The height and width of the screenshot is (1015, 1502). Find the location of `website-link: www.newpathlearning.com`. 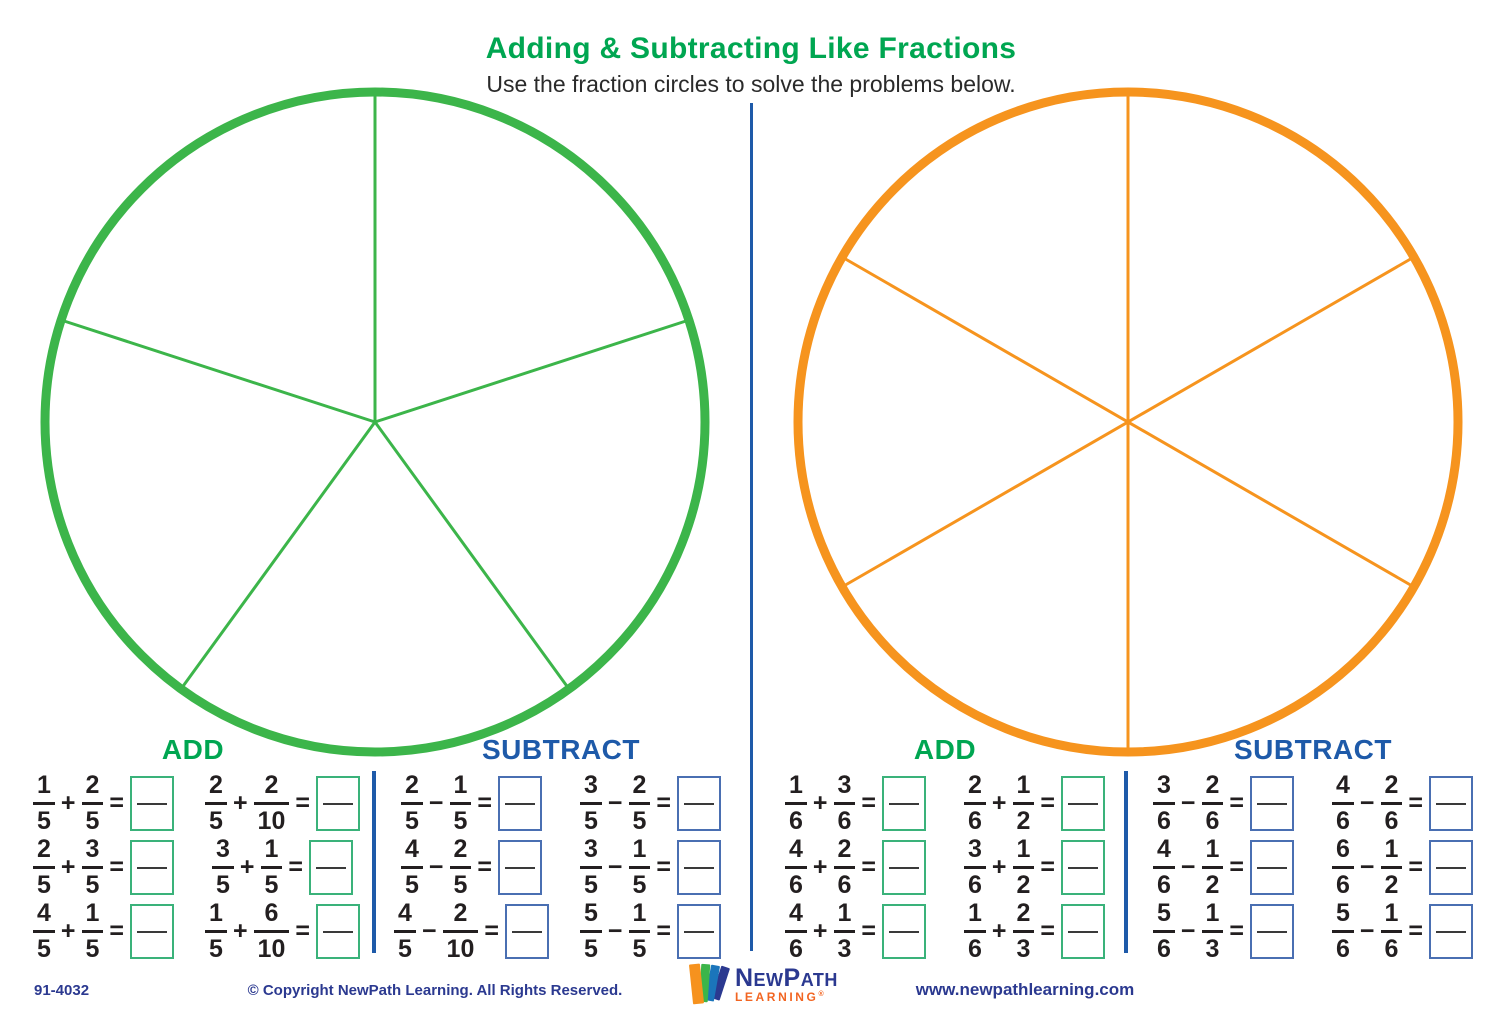

website-link: www.newpathlearning.com is located at coordinates (1025, 989).